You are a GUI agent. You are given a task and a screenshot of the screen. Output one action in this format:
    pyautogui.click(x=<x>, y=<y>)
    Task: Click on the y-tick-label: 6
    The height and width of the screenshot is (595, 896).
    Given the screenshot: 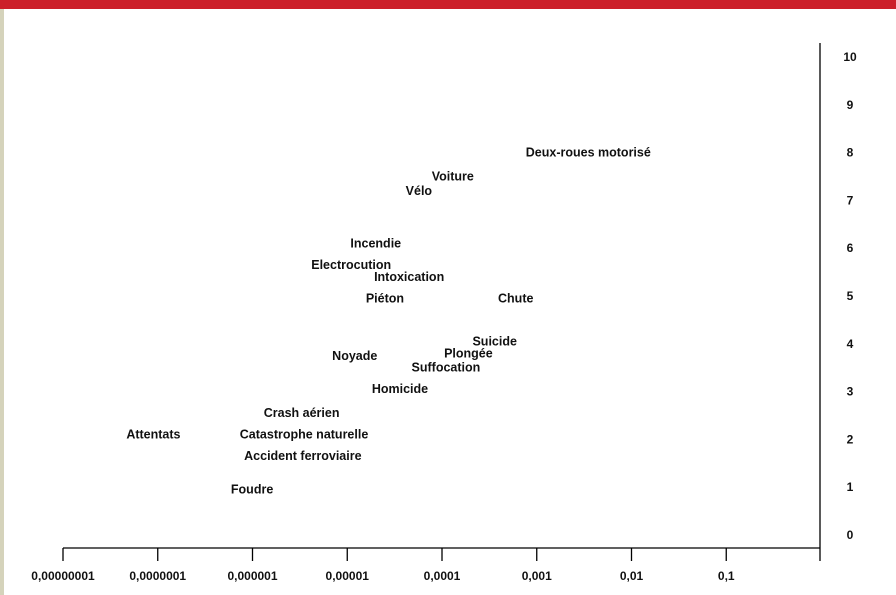 What is the action you would take?
    pyautogui.click(x=850, y=248)
    